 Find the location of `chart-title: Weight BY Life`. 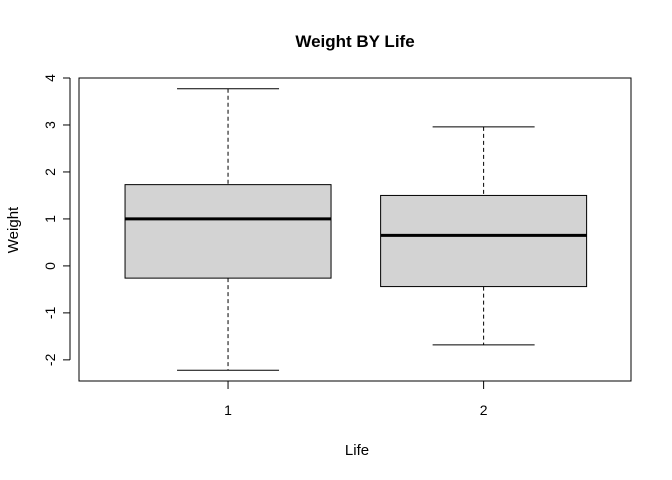

chart-title: Weight BY Life is located at coordinates (354, 41).